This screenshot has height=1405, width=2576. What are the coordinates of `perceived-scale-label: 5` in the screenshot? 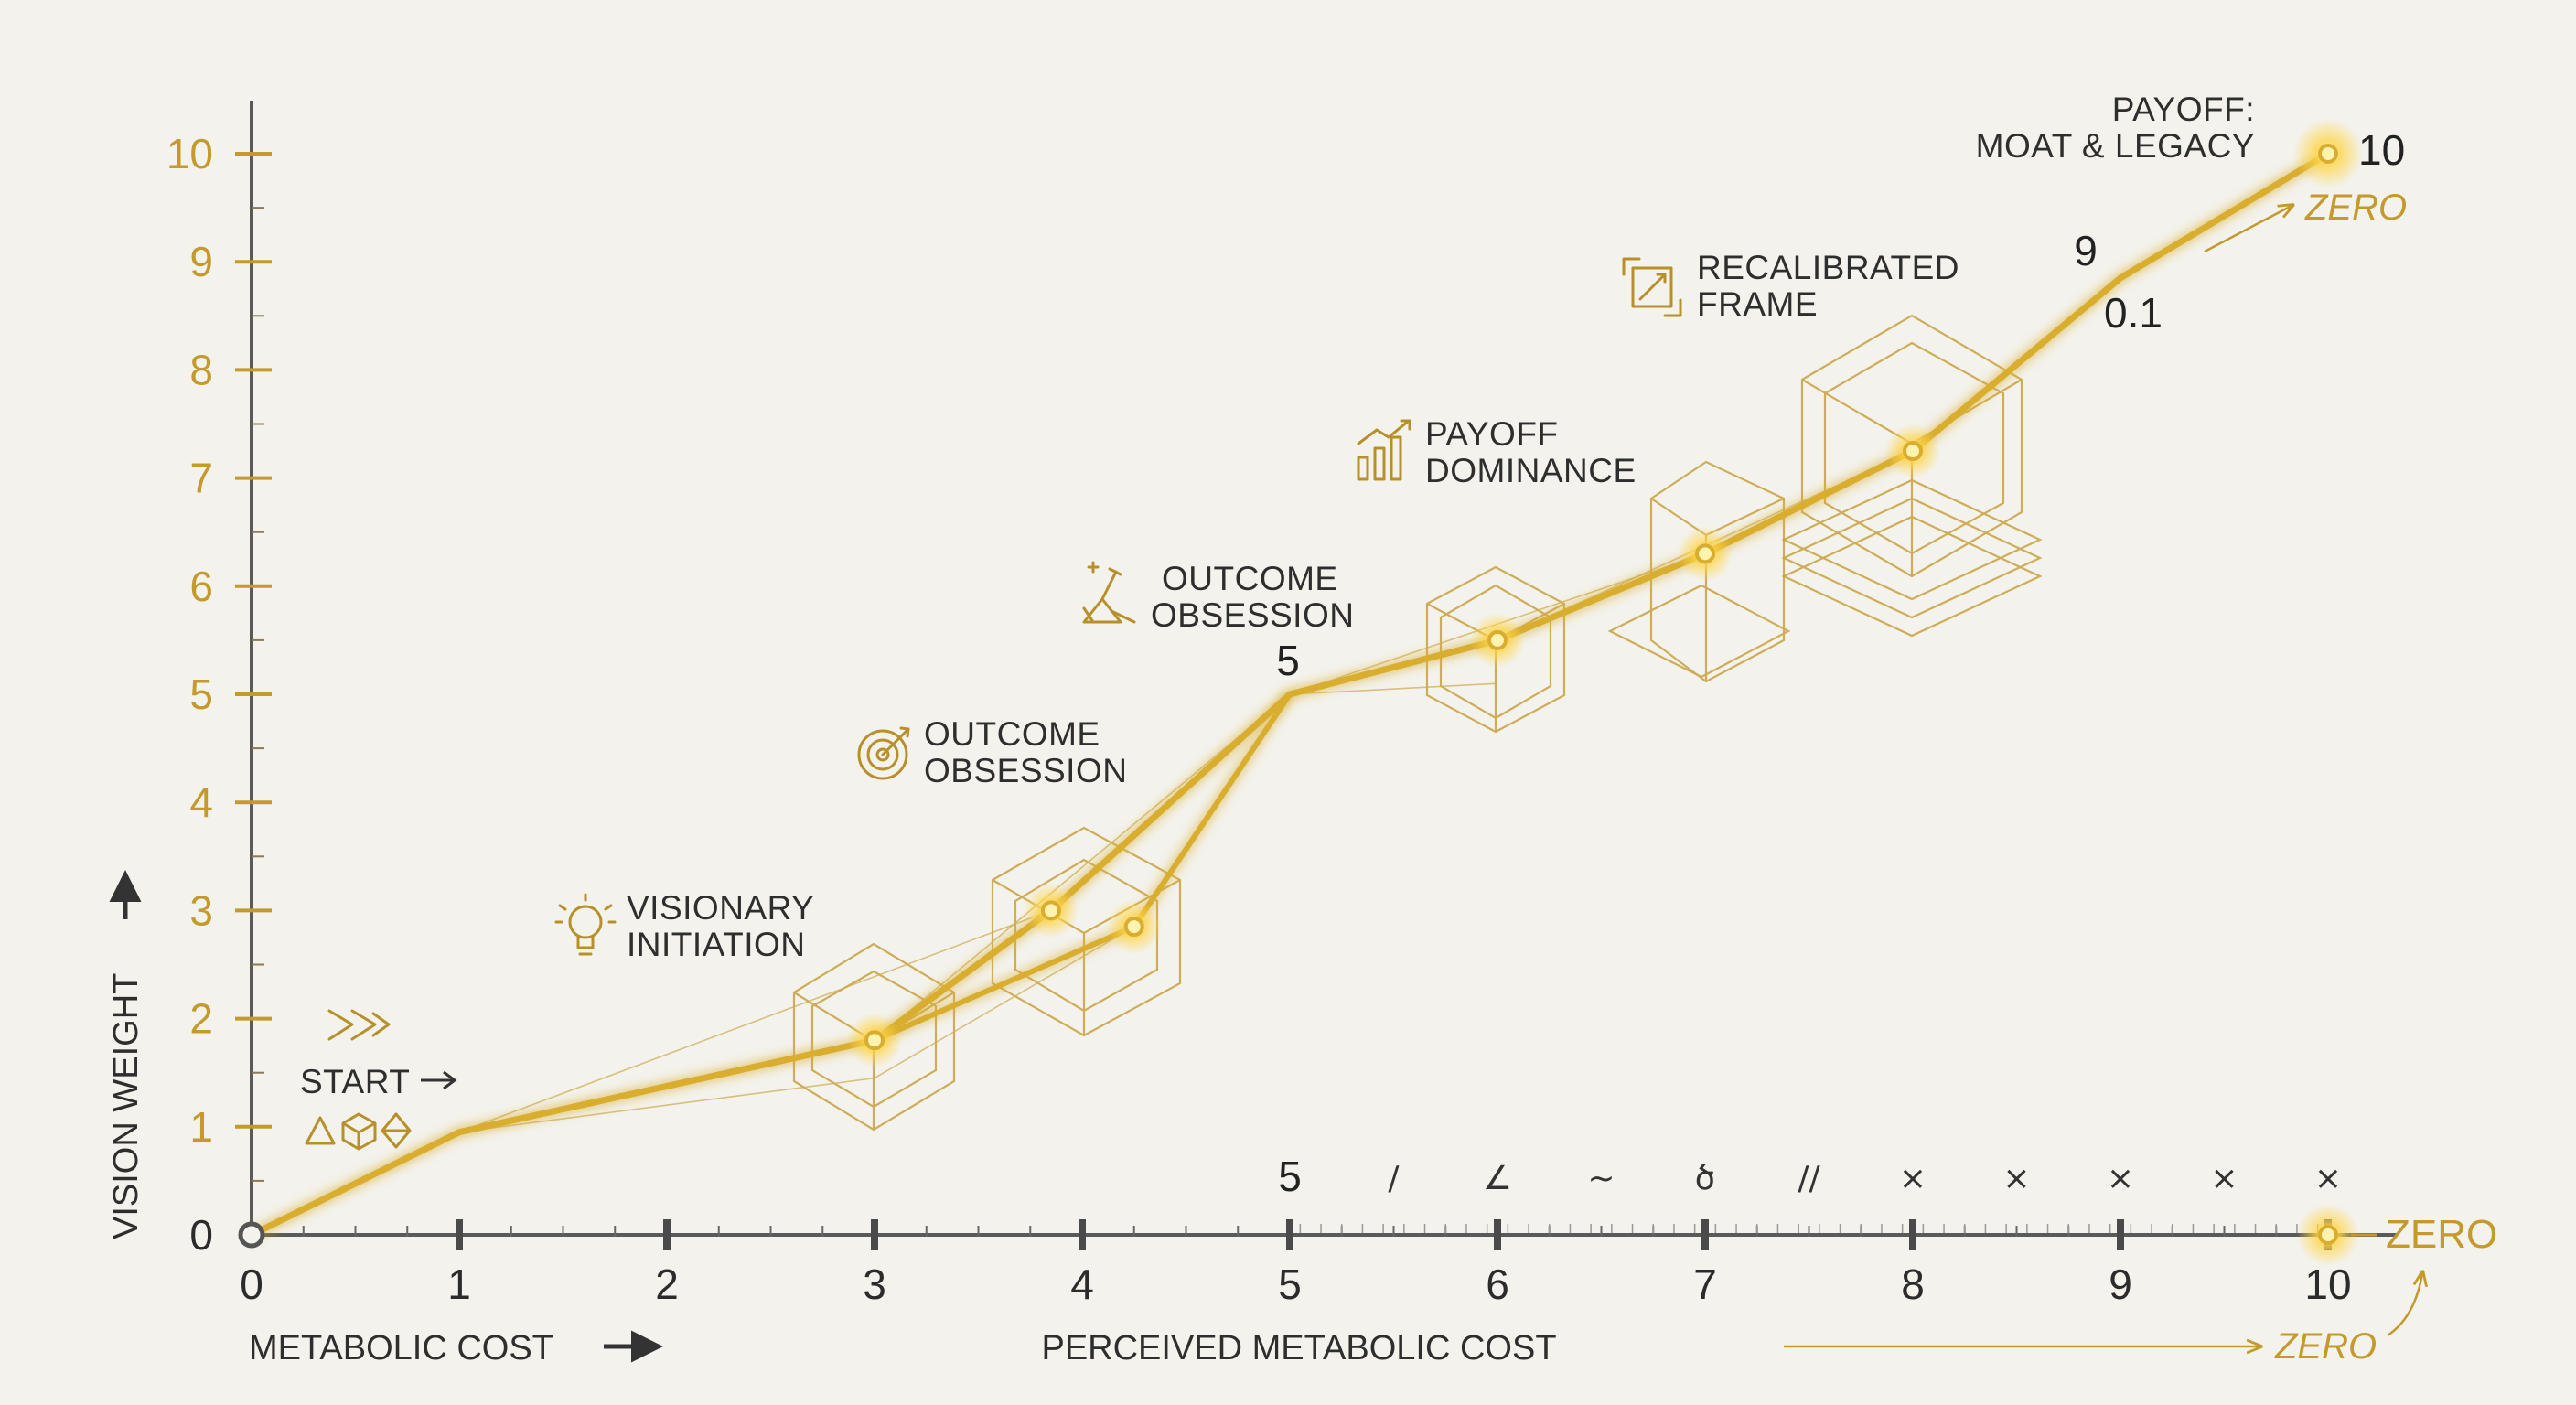 It's located at (1290, 1176).